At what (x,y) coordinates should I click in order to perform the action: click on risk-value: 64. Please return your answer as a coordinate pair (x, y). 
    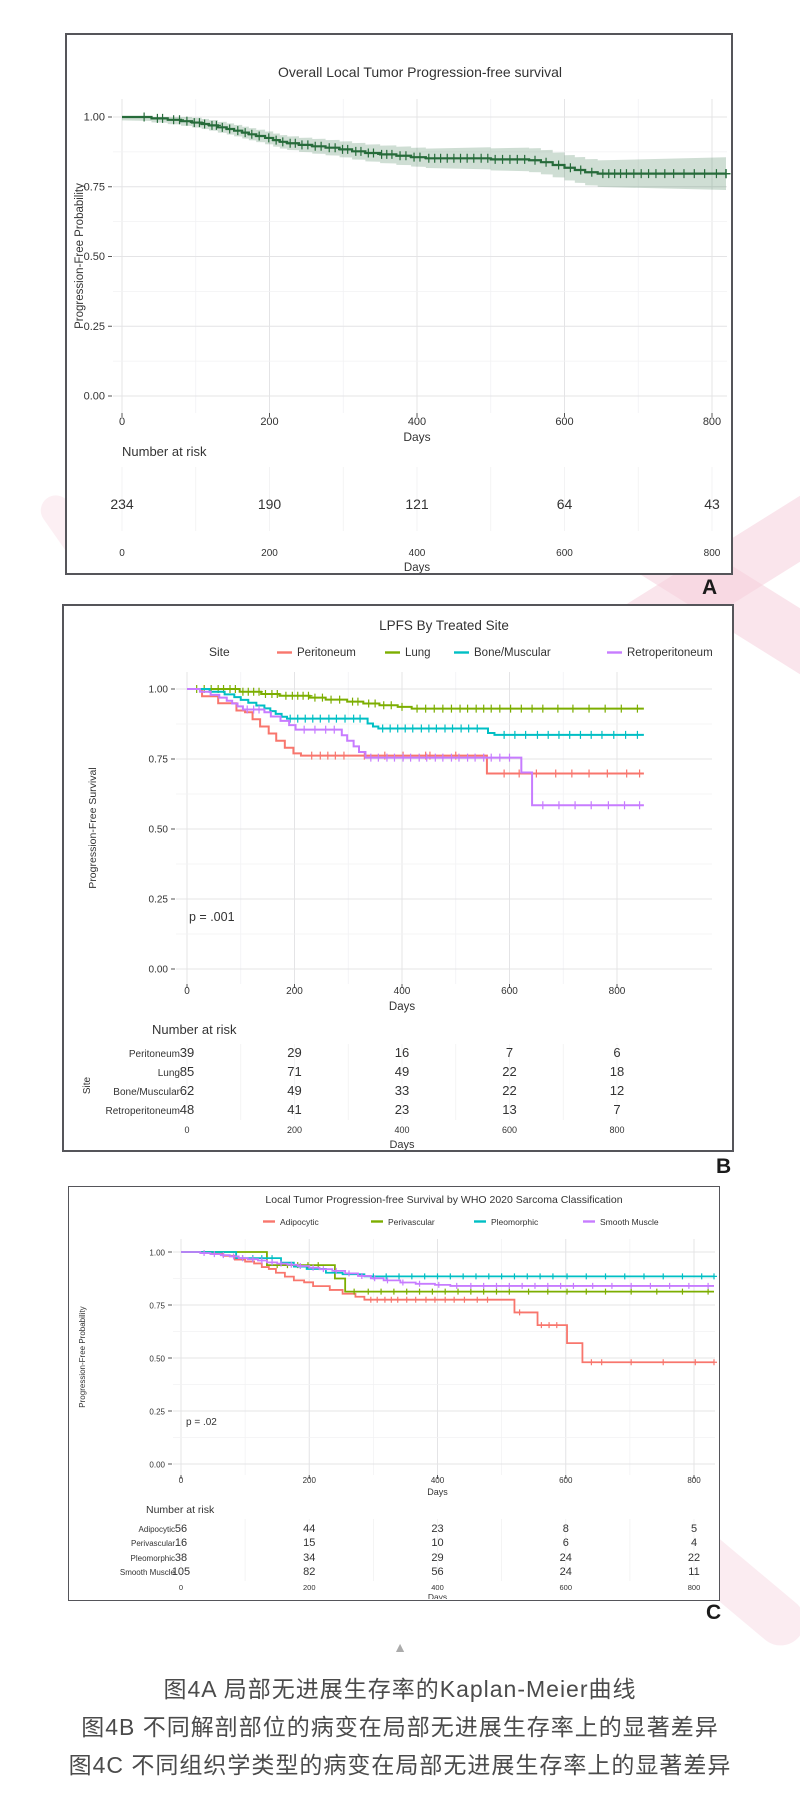
    Looking at the image, I should click on (565, 504).